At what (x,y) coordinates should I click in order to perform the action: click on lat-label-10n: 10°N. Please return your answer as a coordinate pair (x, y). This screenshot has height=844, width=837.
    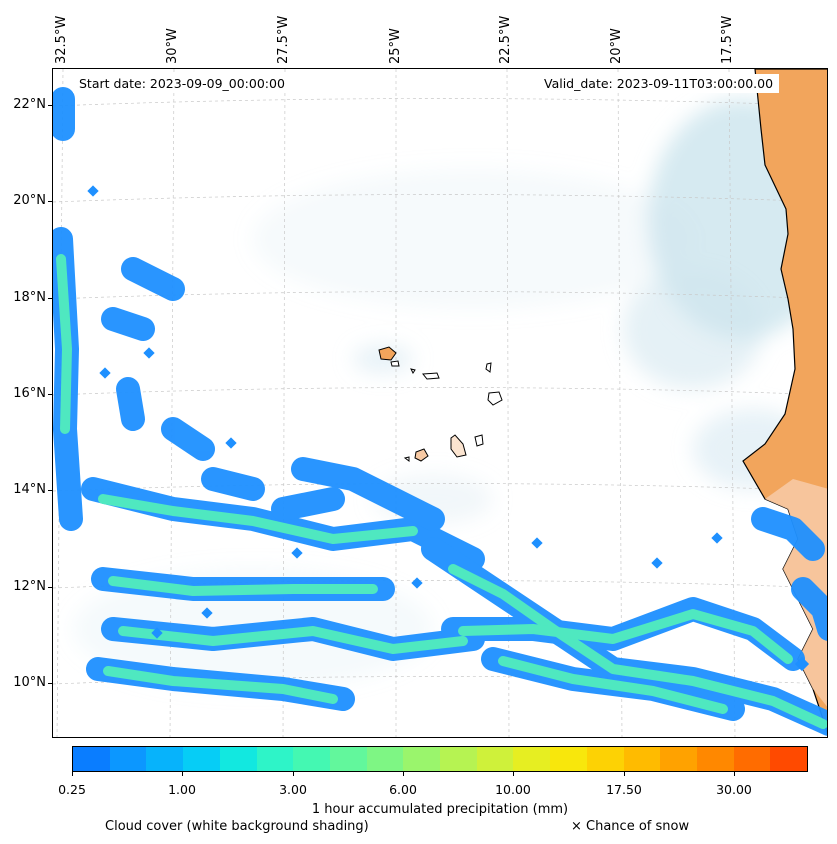
    Looking at the image, I should click on (29, 682).